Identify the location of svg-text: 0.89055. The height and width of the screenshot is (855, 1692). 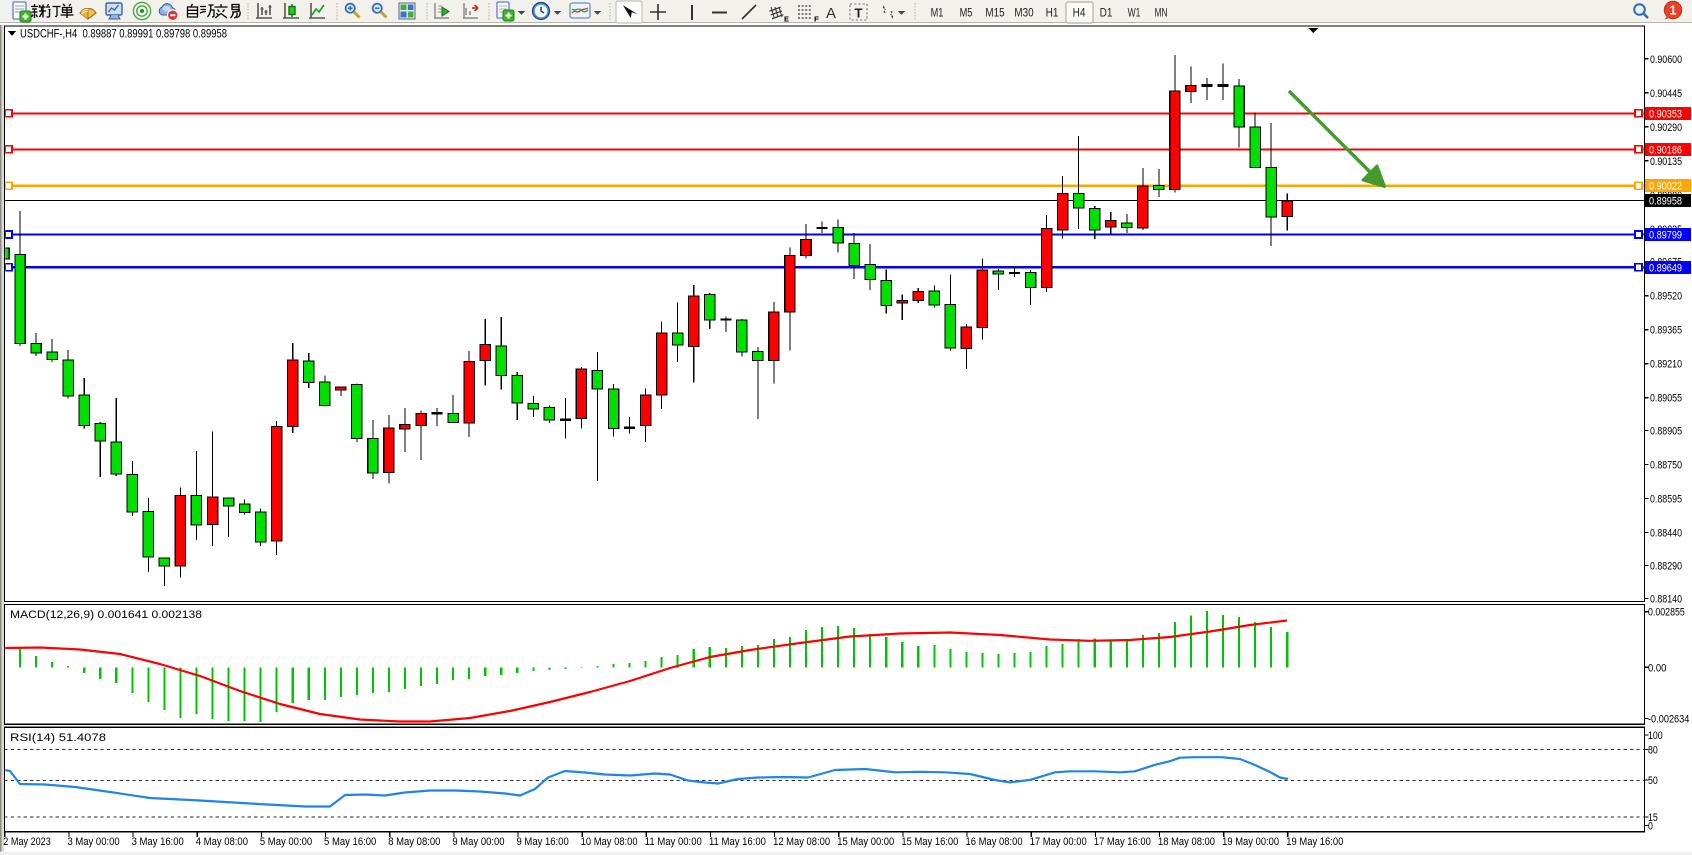
(1666, 399).